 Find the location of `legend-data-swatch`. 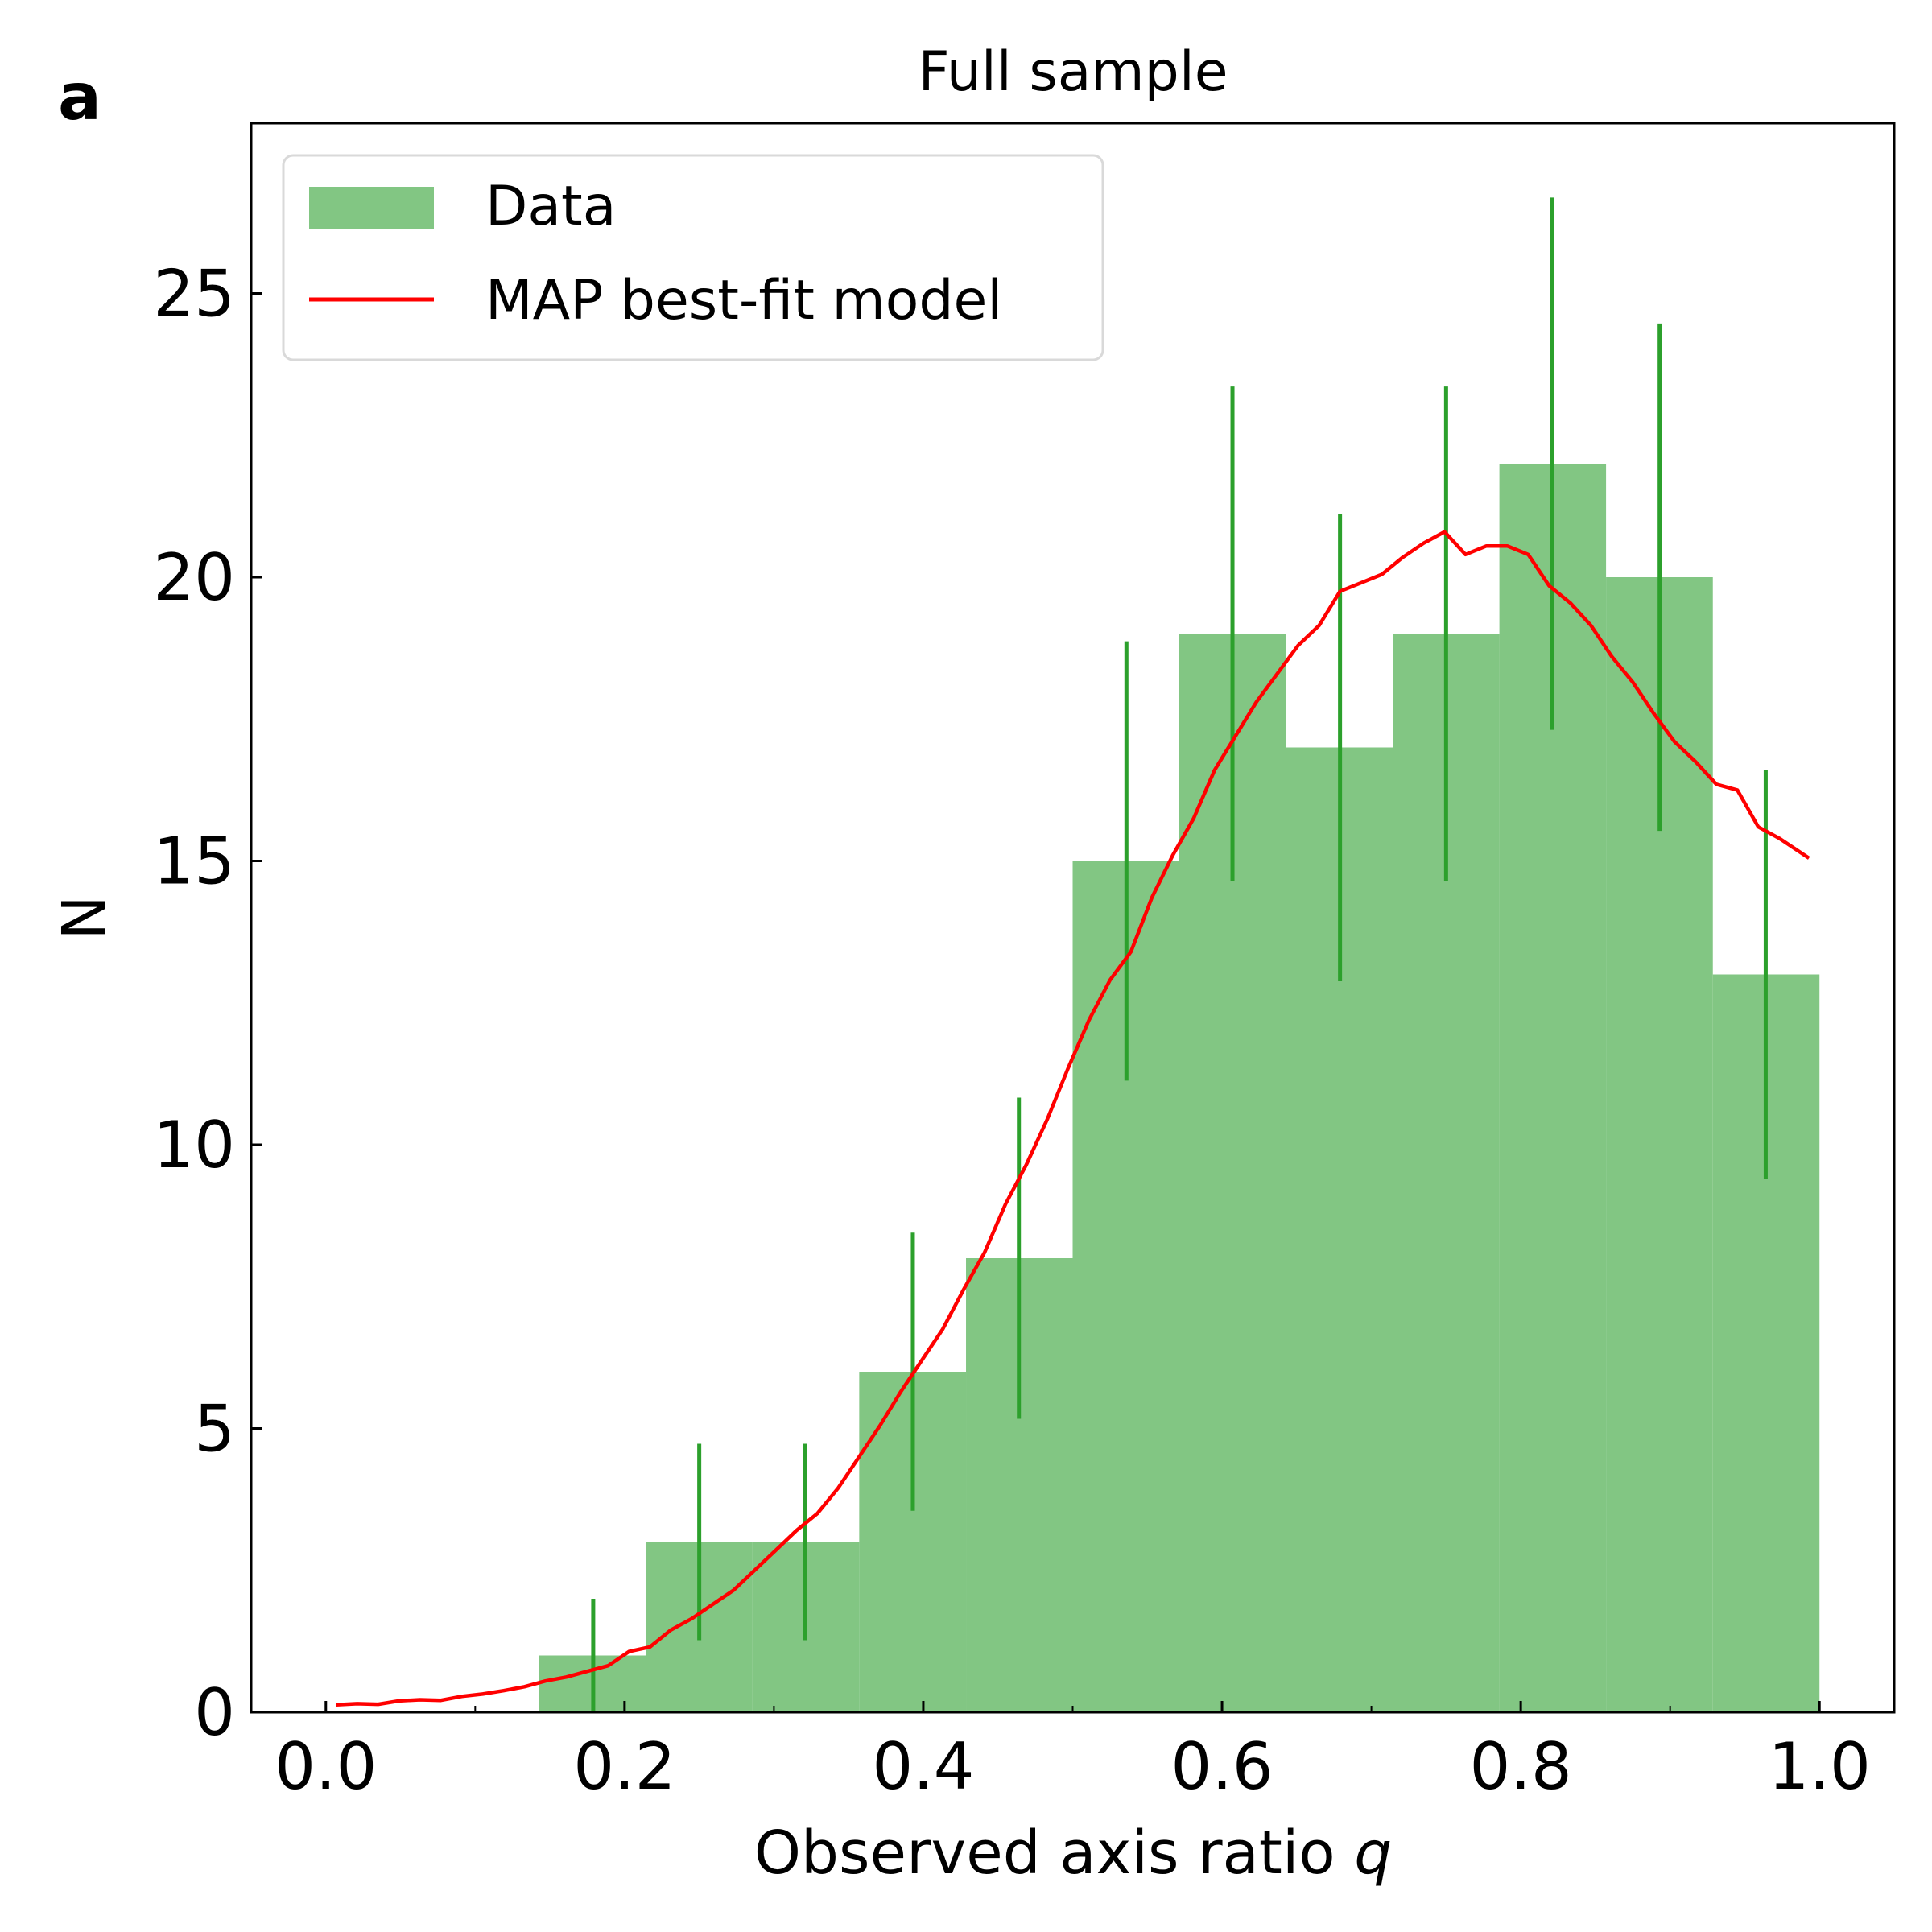

legend-data-swatch is located at coordinates (371, 208).